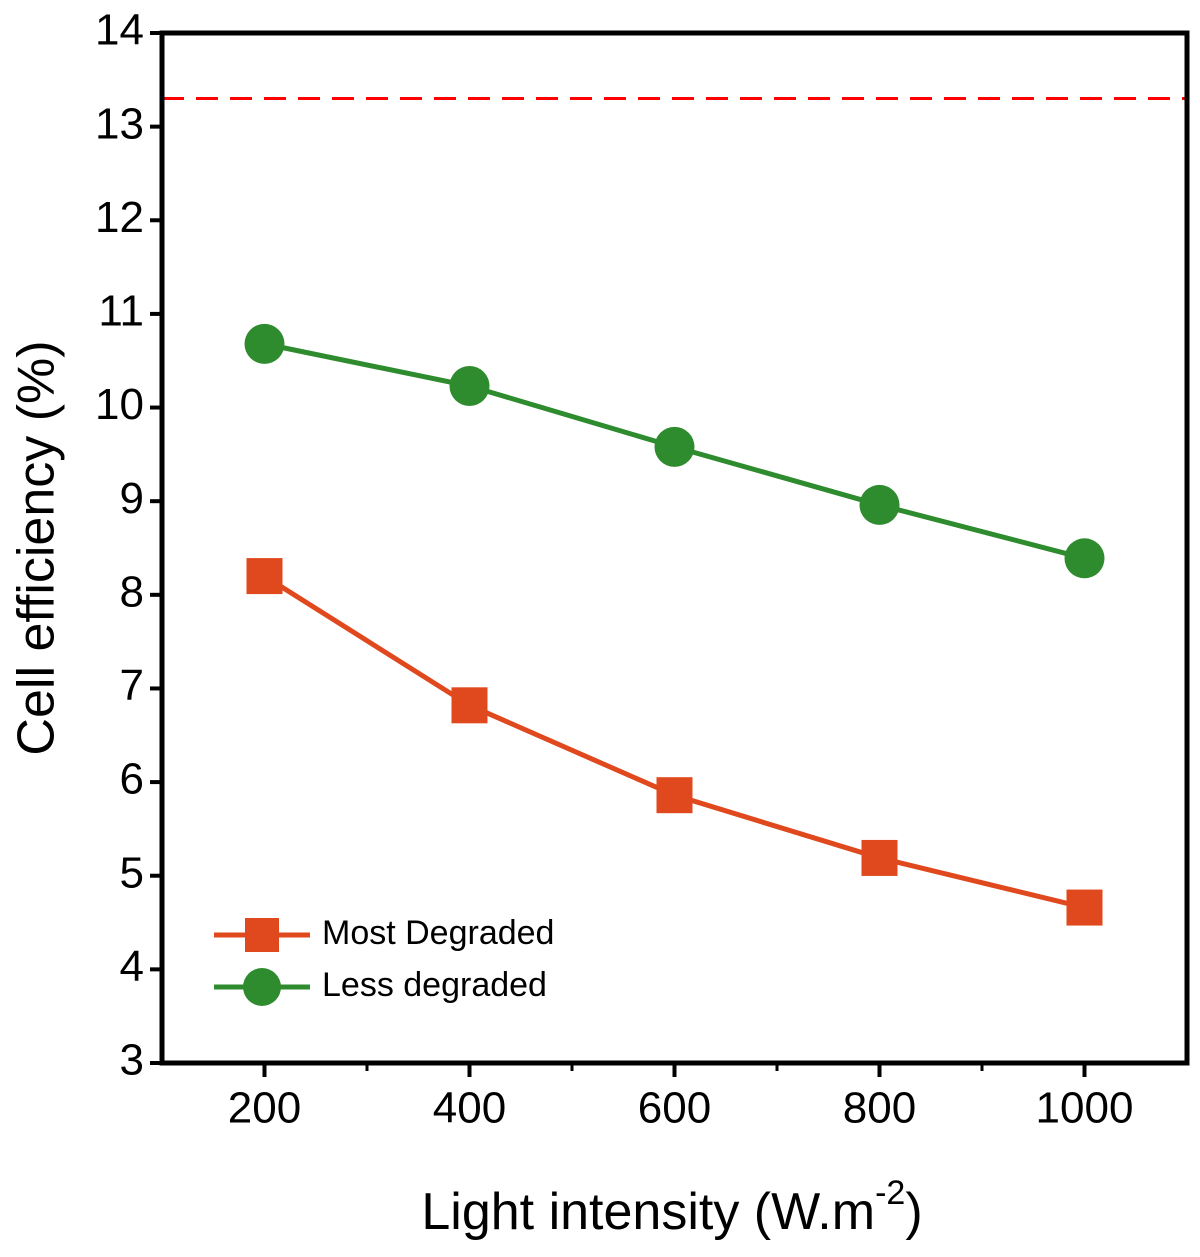 Image resolution: width=1200 pixels, height=1257 pixels. I want to click on legend-label: Most Degraded, so click(438, 933).